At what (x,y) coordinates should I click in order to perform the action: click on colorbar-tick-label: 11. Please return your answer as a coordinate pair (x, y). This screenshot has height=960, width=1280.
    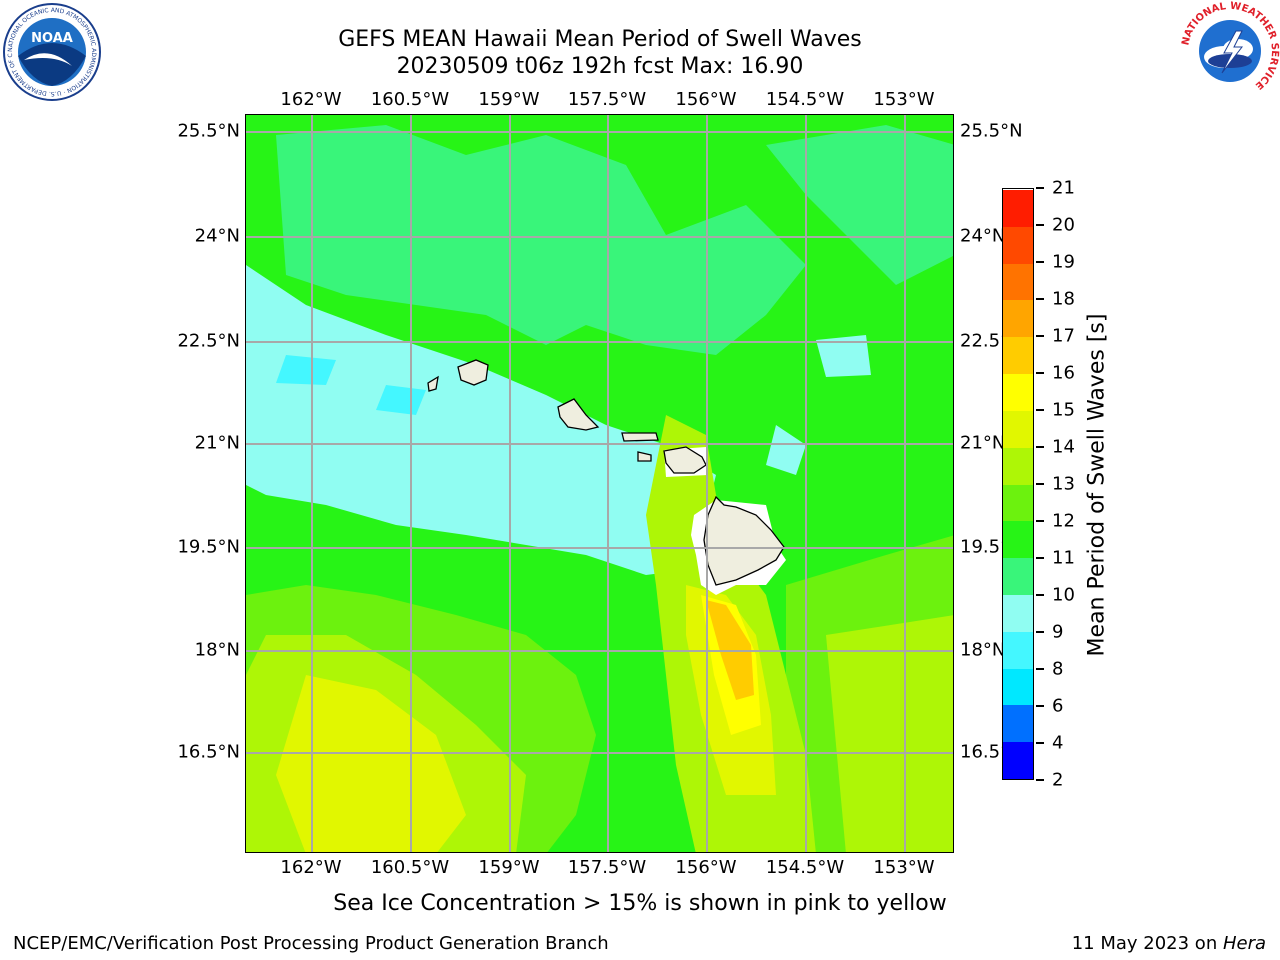
    Looking at the image, I should click on (1063, 558).